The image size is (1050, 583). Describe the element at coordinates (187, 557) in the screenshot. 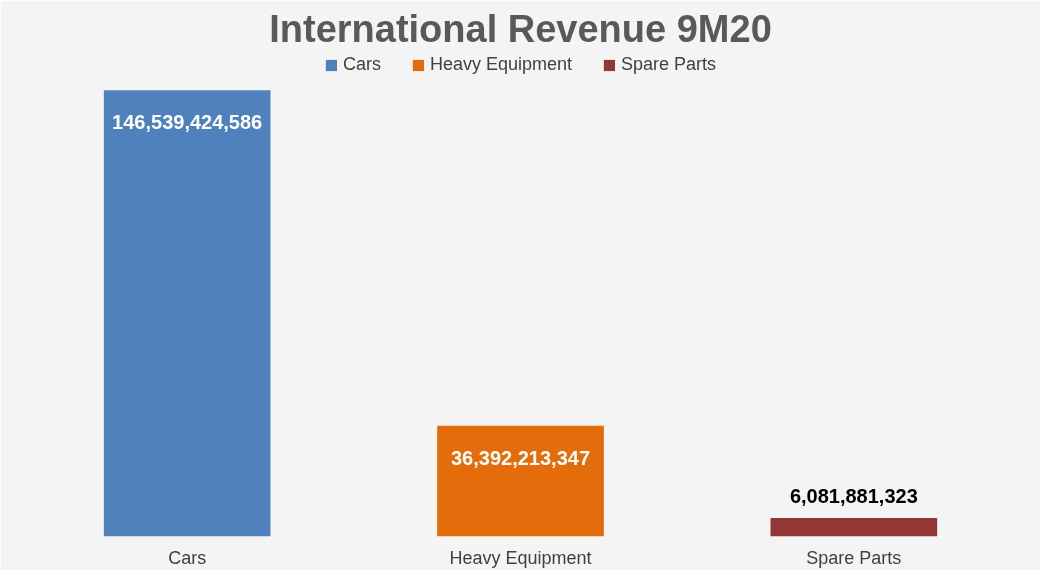

I see `x-tick-label: Cars` at that location.